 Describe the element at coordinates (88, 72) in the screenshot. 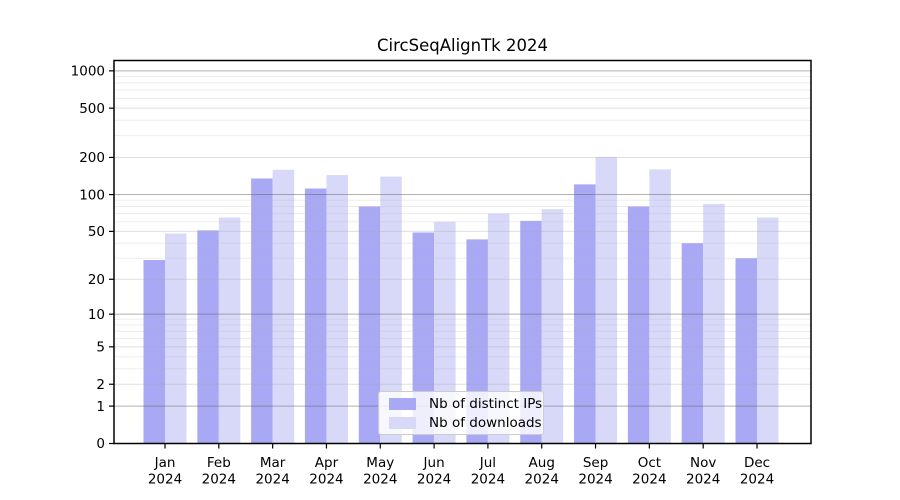

I see `y-tick-label: 1000` at that location.